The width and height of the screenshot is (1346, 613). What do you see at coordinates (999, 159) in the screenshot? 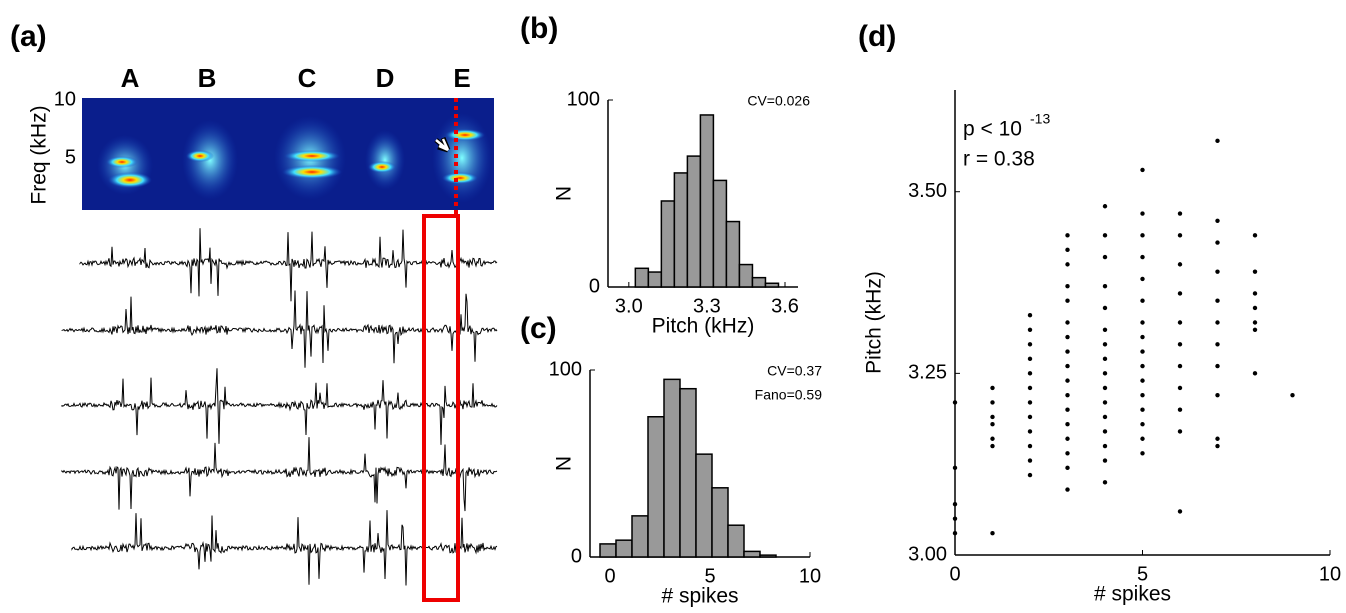
I see `annotation: r = 0.38` at bounding box center [999, 159].